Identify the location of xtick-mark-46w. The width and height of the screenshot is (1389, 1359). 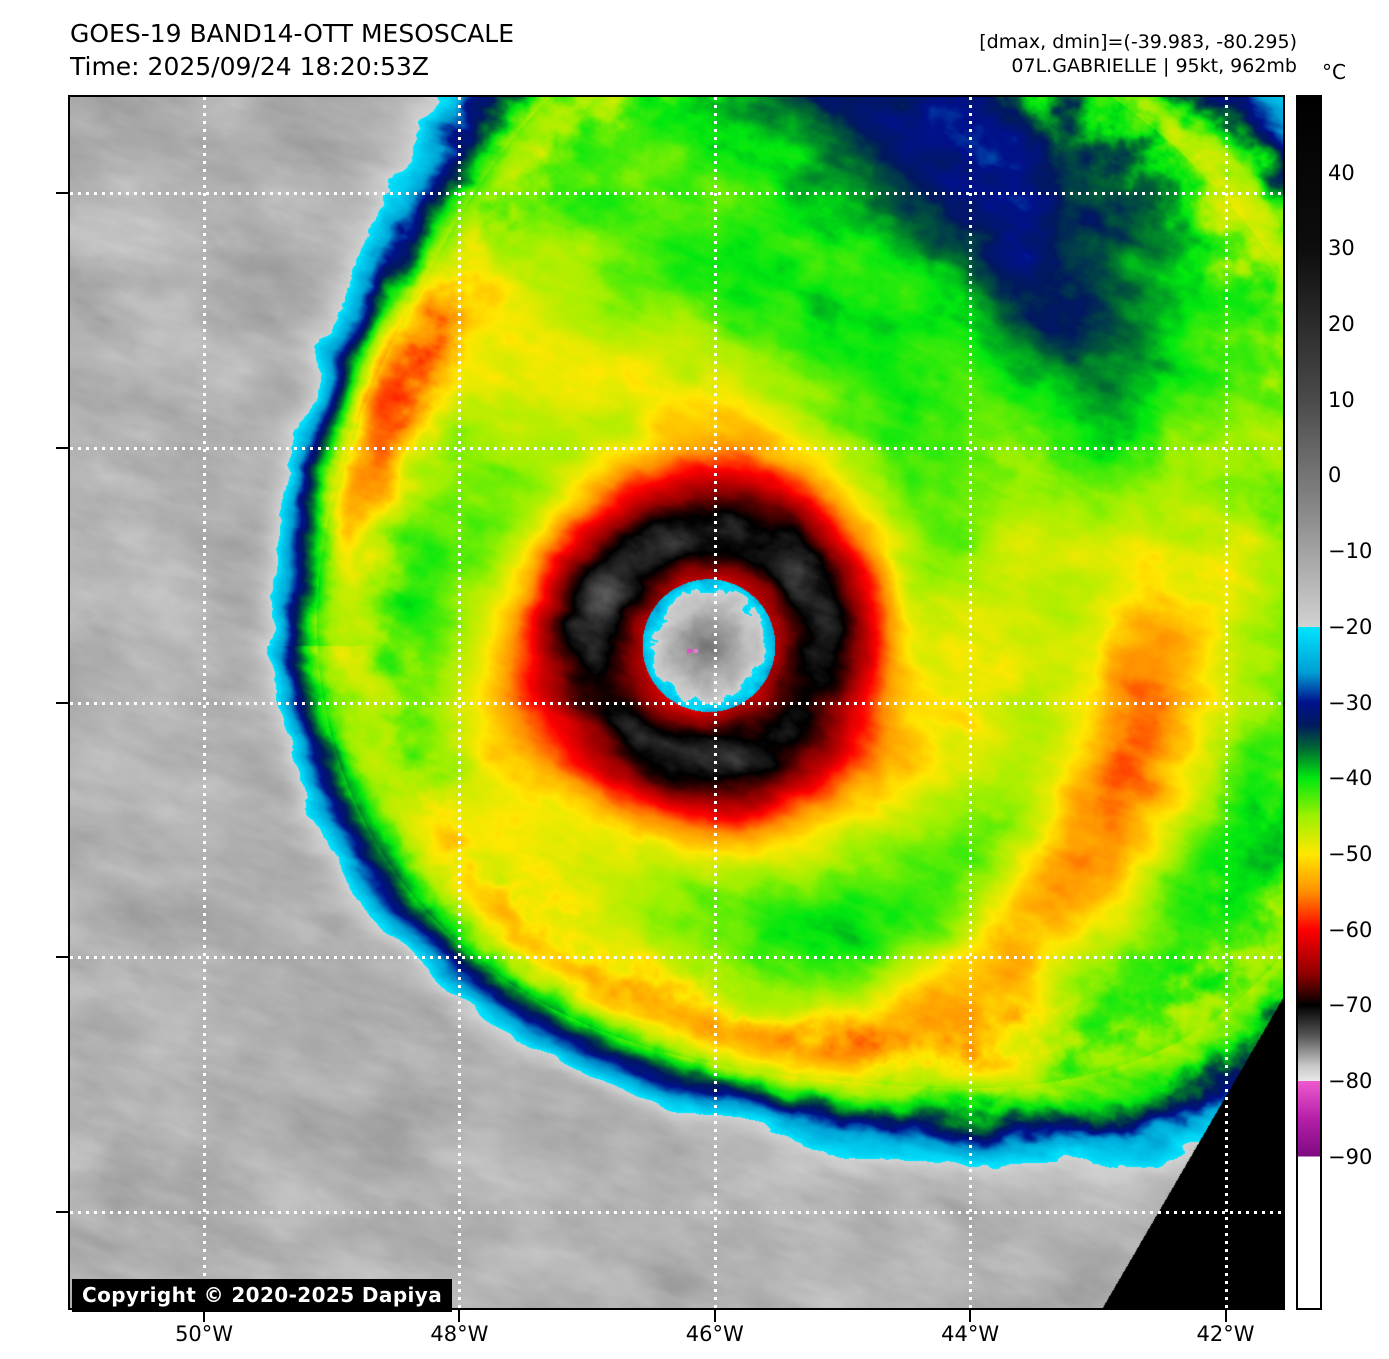
(714, 1316).